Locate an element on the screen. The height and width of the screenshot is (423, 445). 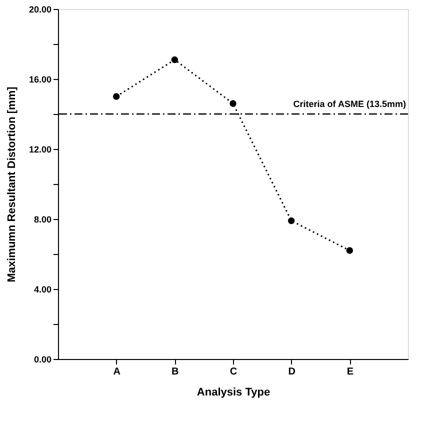
ref-line-label: Criteria of ASME (13.5mm) is located at coordinates (349, 104).